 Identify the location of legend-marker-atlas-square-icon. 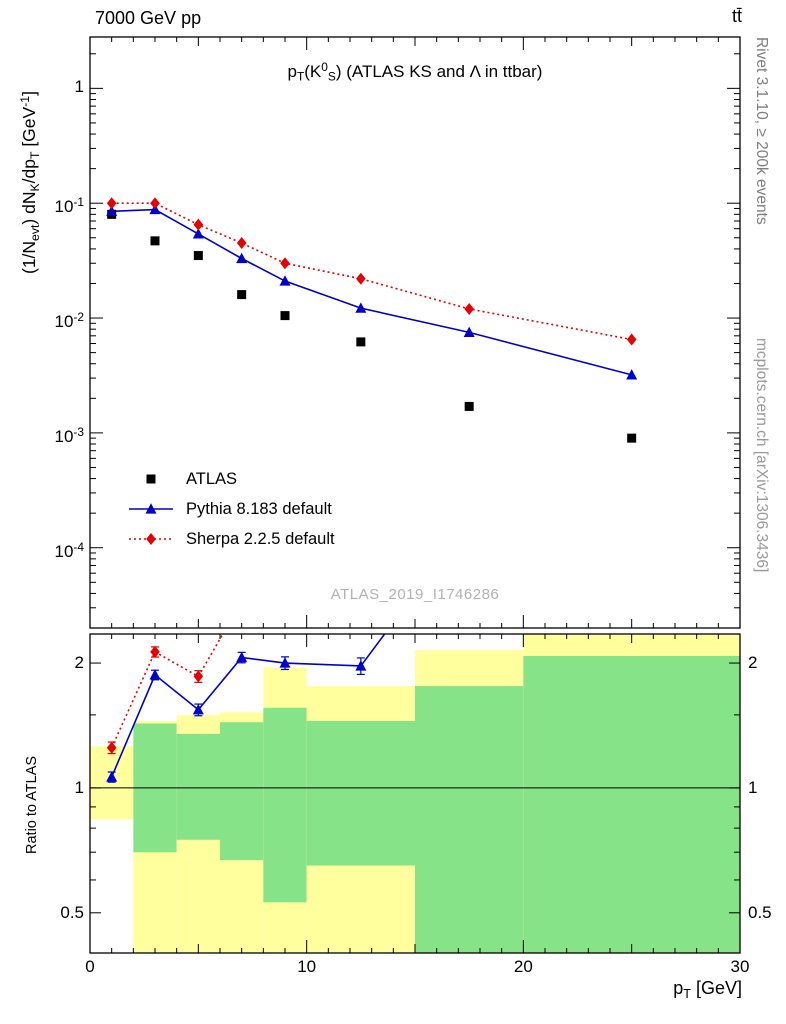
(151, 479).